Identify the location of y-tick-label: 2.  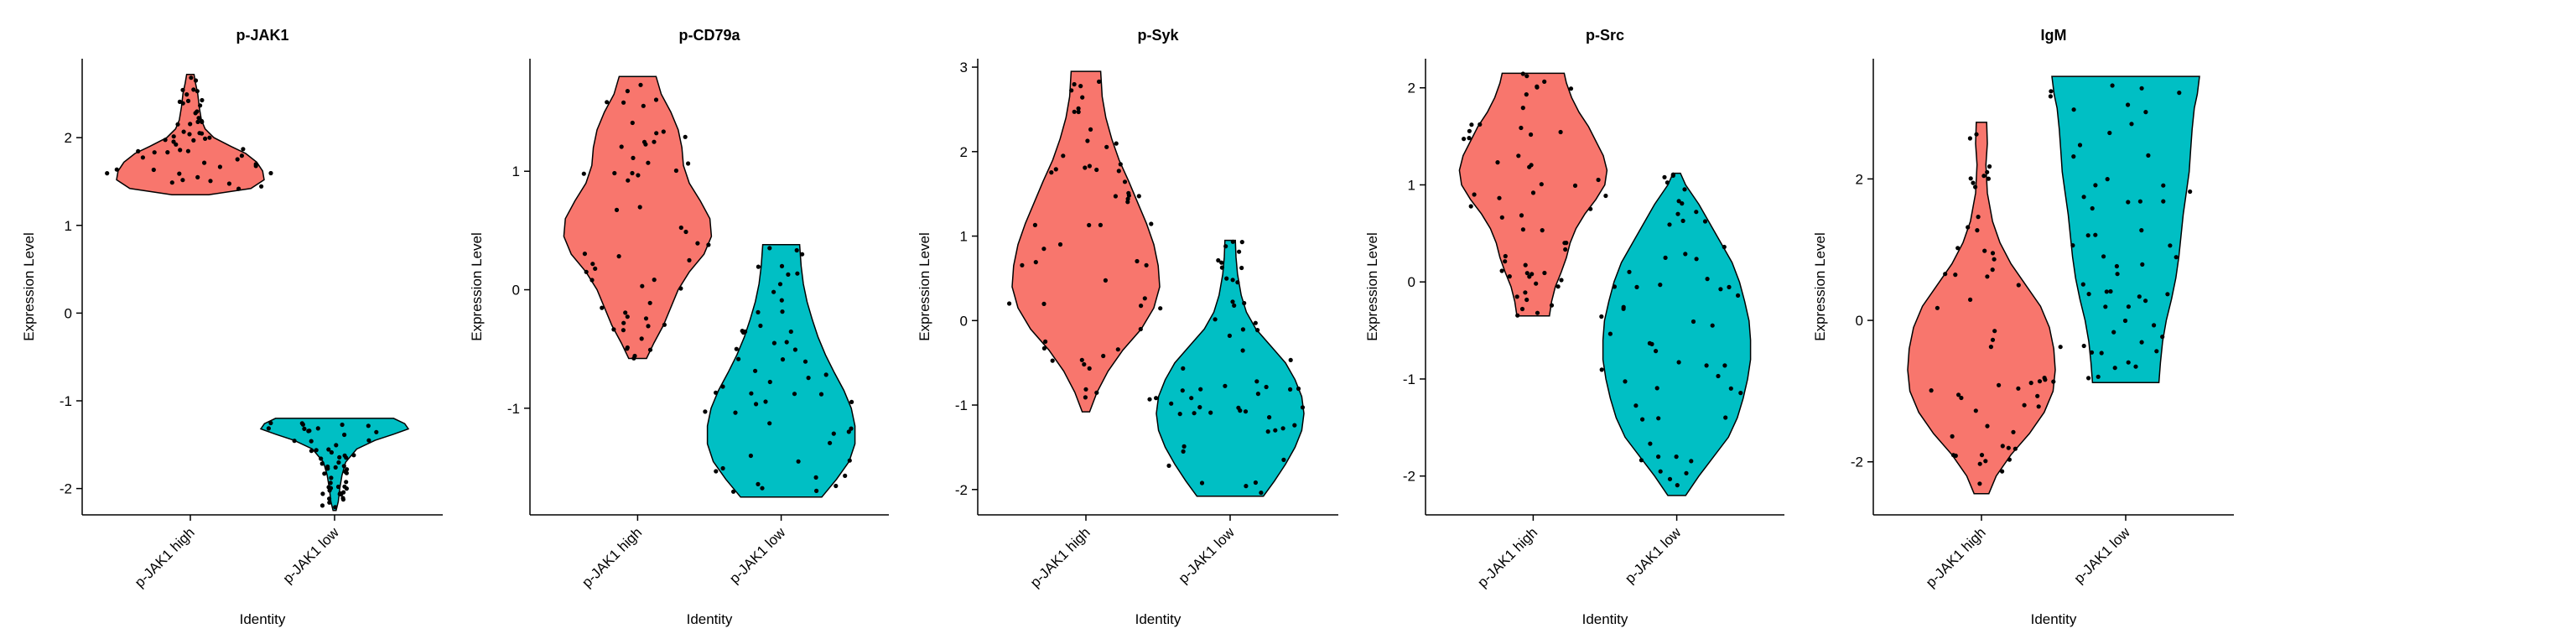
(68, 138).